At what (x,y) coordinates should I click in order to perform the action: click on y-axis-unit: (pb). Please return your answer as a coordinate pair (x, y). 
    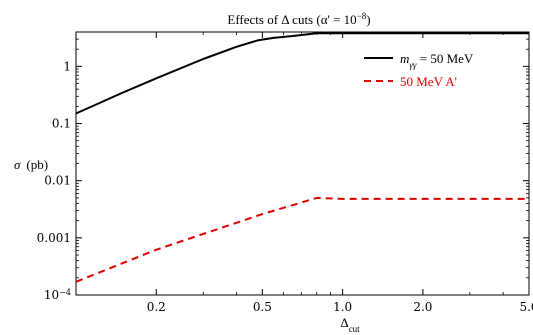
    Looking at the image, I should click on (37, 164).